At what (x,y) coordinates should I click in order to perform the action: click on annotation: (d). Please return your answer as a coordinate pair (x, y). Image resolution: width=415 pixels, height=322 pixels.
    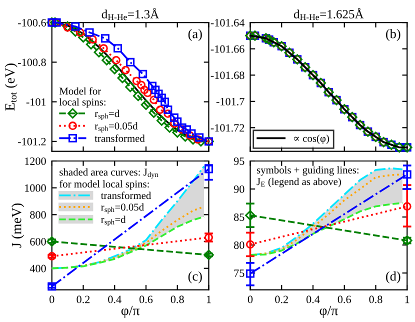
    Looking at the image, I should click on (393, 277).